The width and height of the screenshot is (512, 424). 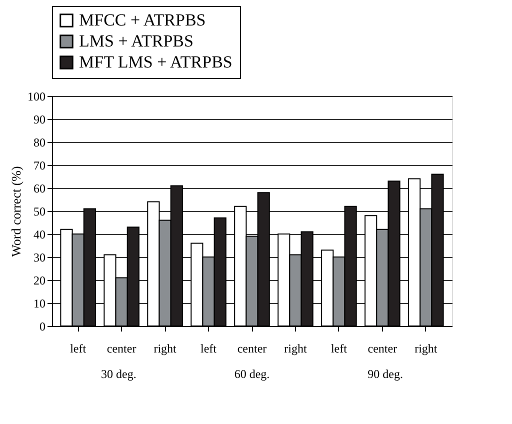 I want to click on legend-label: MFCC + ATRPBS, so click(x=142, y=20).